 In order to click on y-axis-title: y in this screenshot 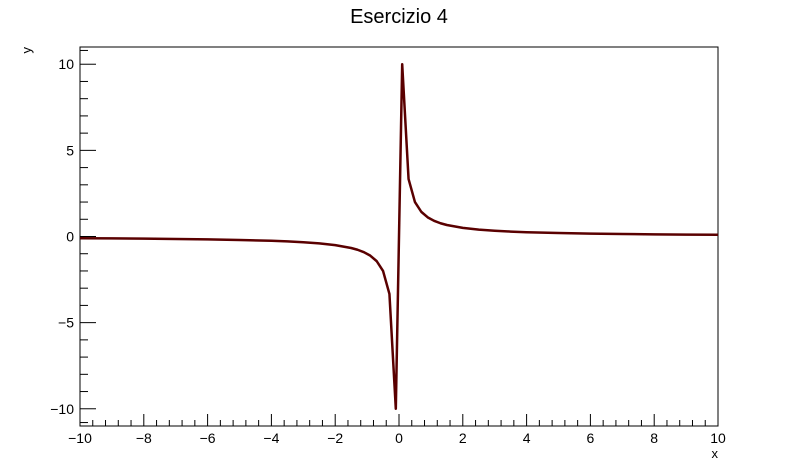, I will do `click(26, 50)`.